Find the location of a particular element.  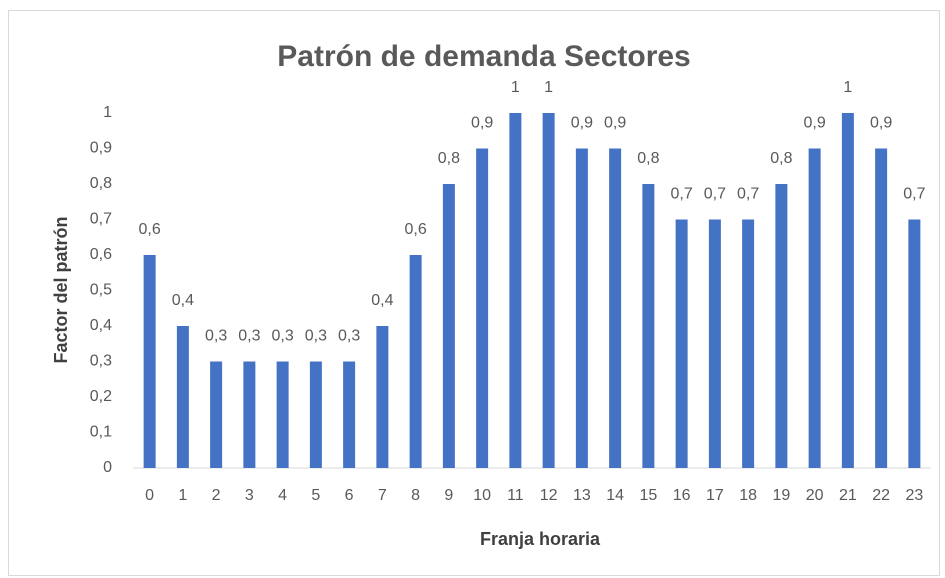

y-tick-label: 0,9 is located at coordinates (101, 148).